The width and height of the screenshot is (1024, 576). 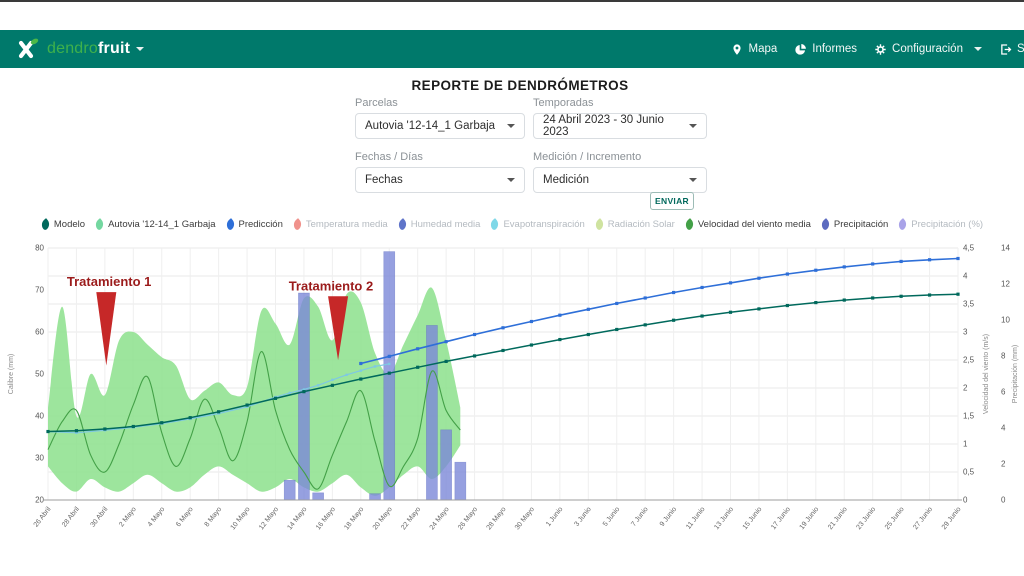 I want to click on sign-out-icon, so click(x=1006, y=49).